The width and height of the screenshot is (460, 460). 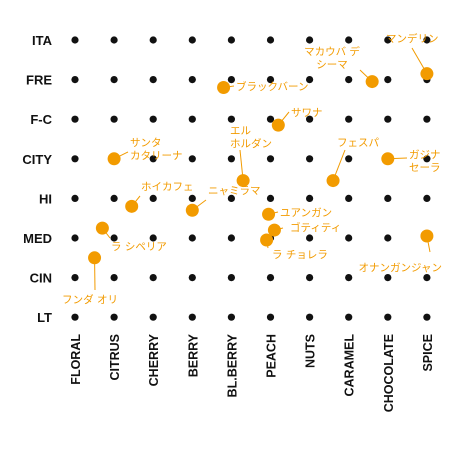 What do you see at coordinates (311, 351) in the screenshot?
I see `col-label-nuts: NUTS` at bounding box center [311, 351].